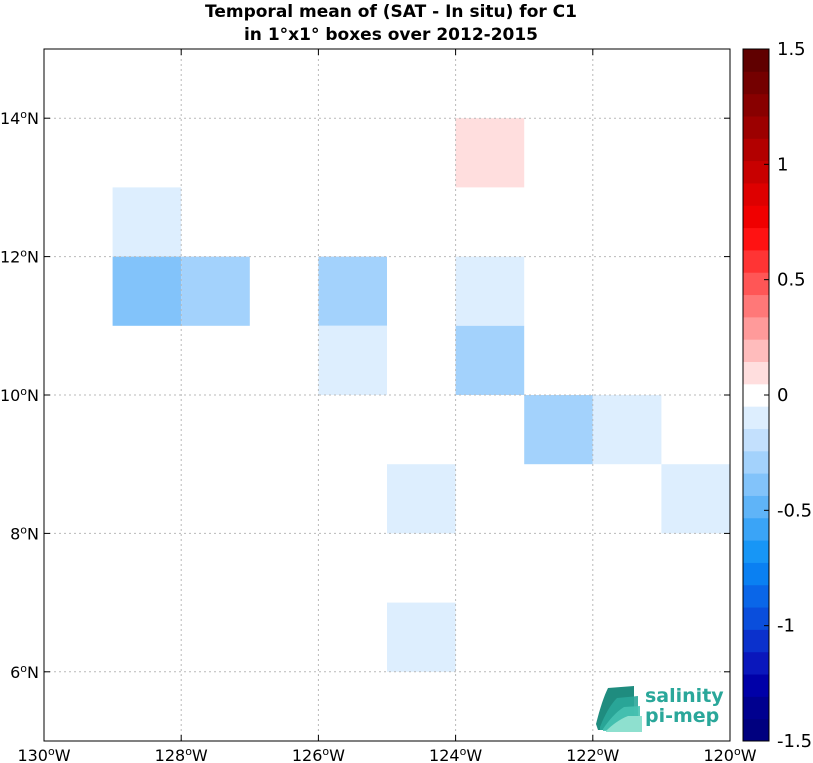 This screenshot has width=813, height=763. I want to click on chart-title-line1: Temporal mean of (SAT - In situ) for C1, so click(391, 12).